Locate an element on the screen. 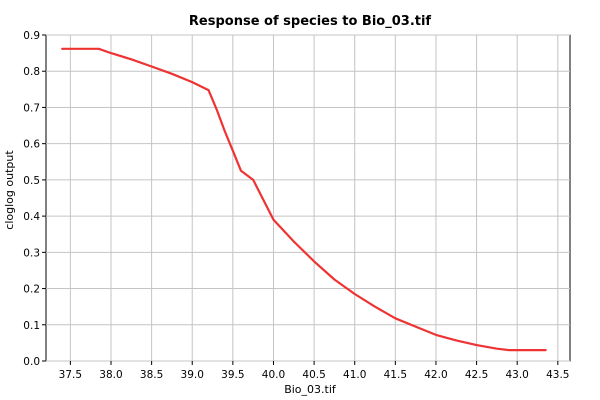  y-axis-label: cloglog output is located at coordinates (9, 190).